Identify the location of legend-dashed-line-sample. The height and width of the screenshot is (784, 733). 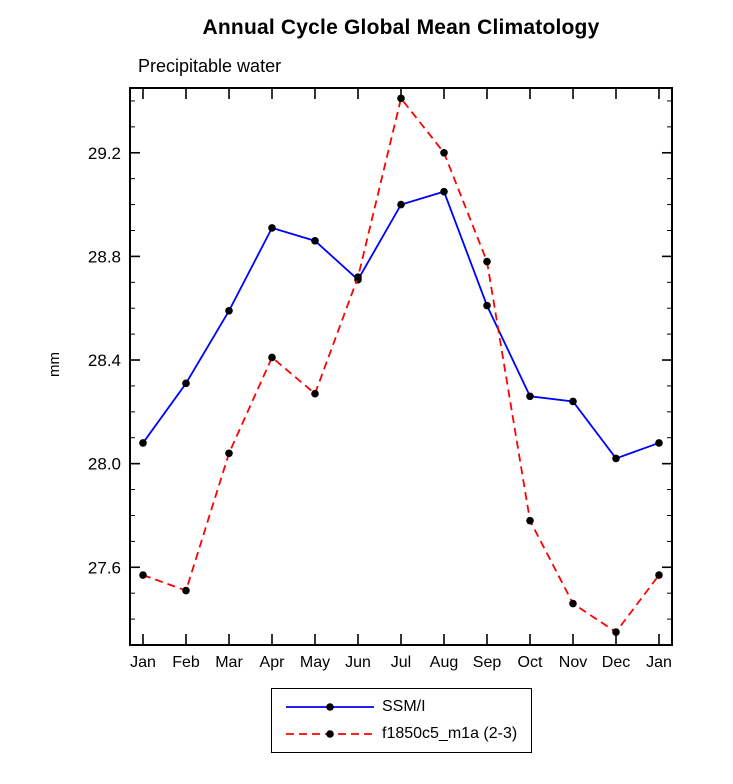
(330, 734).